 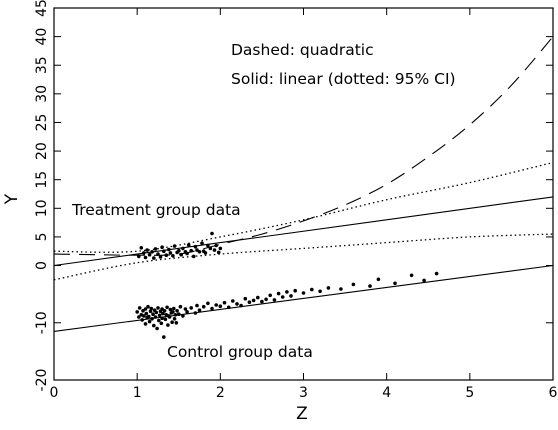 I want to click on x-tick-label: 4, so click(x=386, y=393).